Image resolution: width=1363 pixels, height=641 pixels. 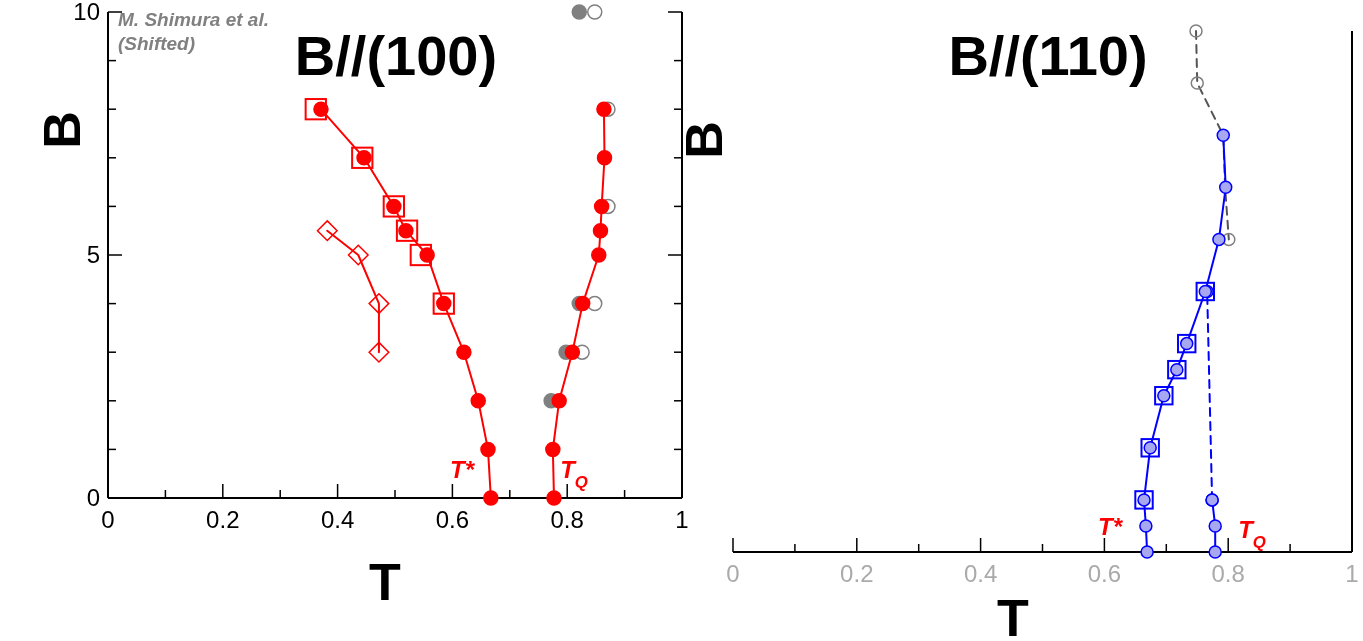 What do you see at coordinates (396, 55) in the screenshot?
I see `chart-title: B//(100)` at bounding box center [396, 55].